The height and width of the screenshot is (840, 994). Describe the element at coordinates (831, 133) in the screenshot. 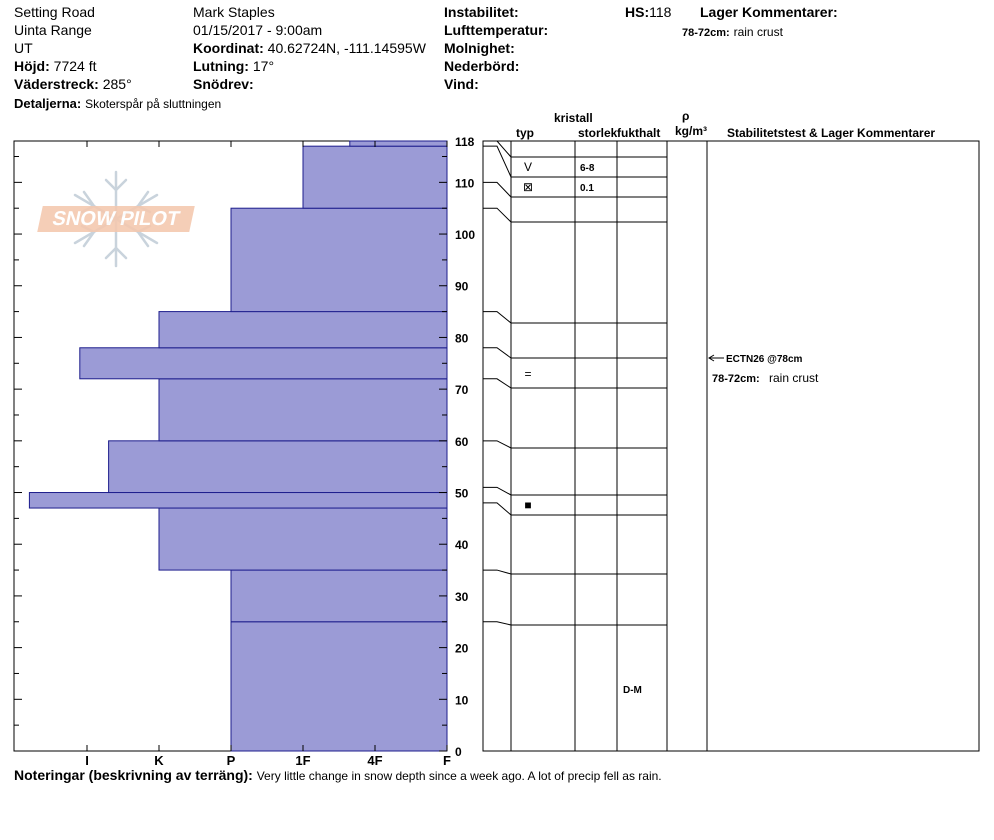

I see `stability-heading: Stabilitetstest & Lager Kommentarer` at that location.